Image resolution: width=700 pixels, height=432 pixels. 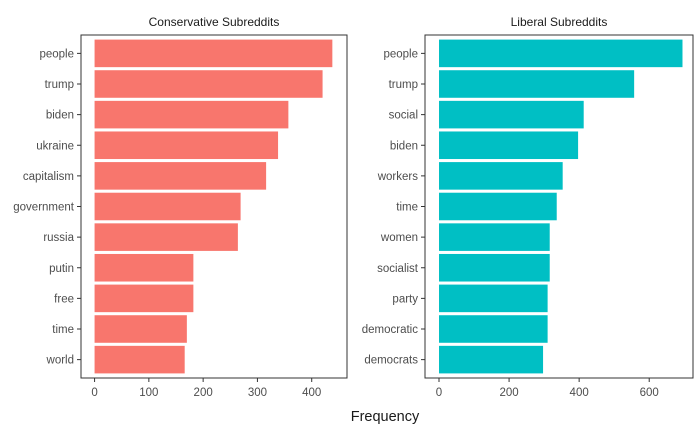 I want to click on bar-liberal-democrats, so click(x=491, y=359).